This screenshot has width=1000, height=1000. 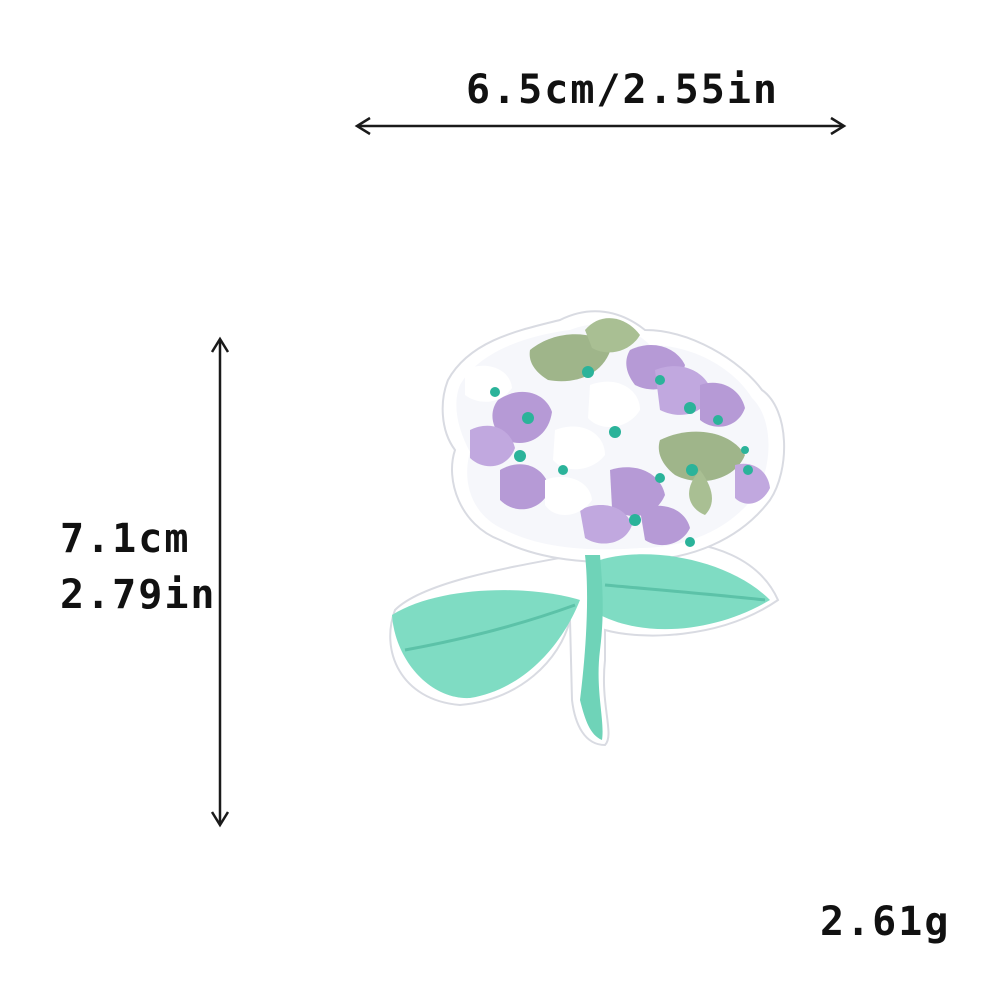 What do you see at coordinates (138, 595) in the screenshot?
I see `height-in-label: 2.79in` at bounding box center [138, 595].